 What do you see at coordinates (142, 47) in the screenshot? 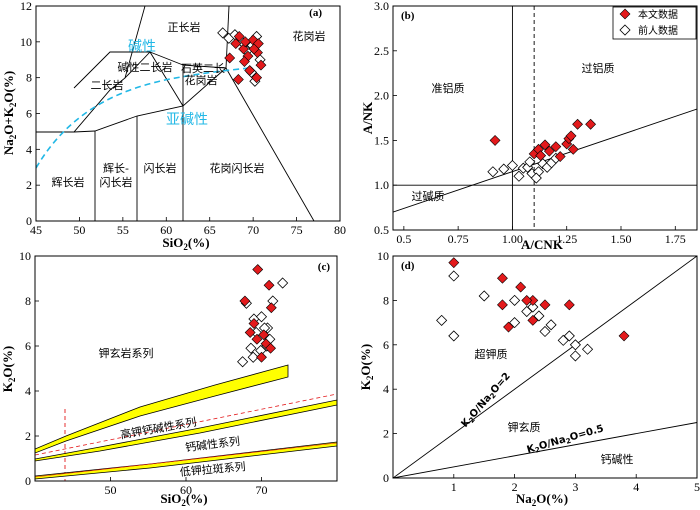
I see `label-alkaline: 碱性` at bounding box center [142, 47].